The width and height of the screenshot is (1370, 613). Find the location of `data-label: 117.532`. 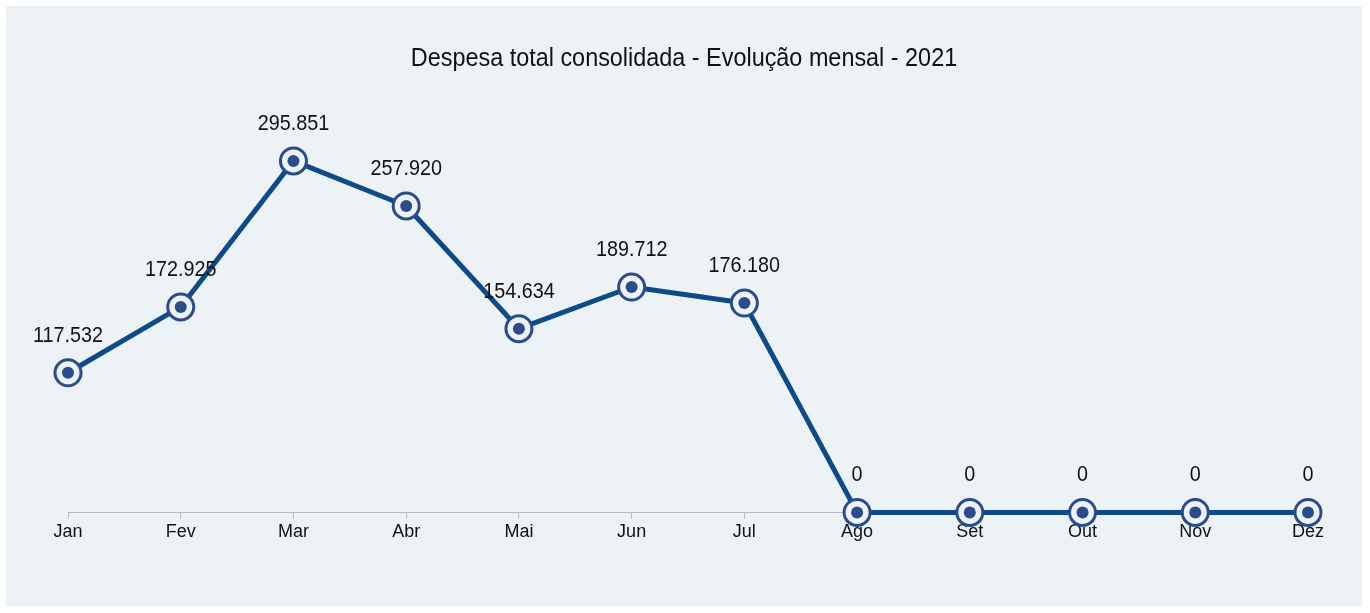

data-label: 117.532 is located at coordinates (68, 334).